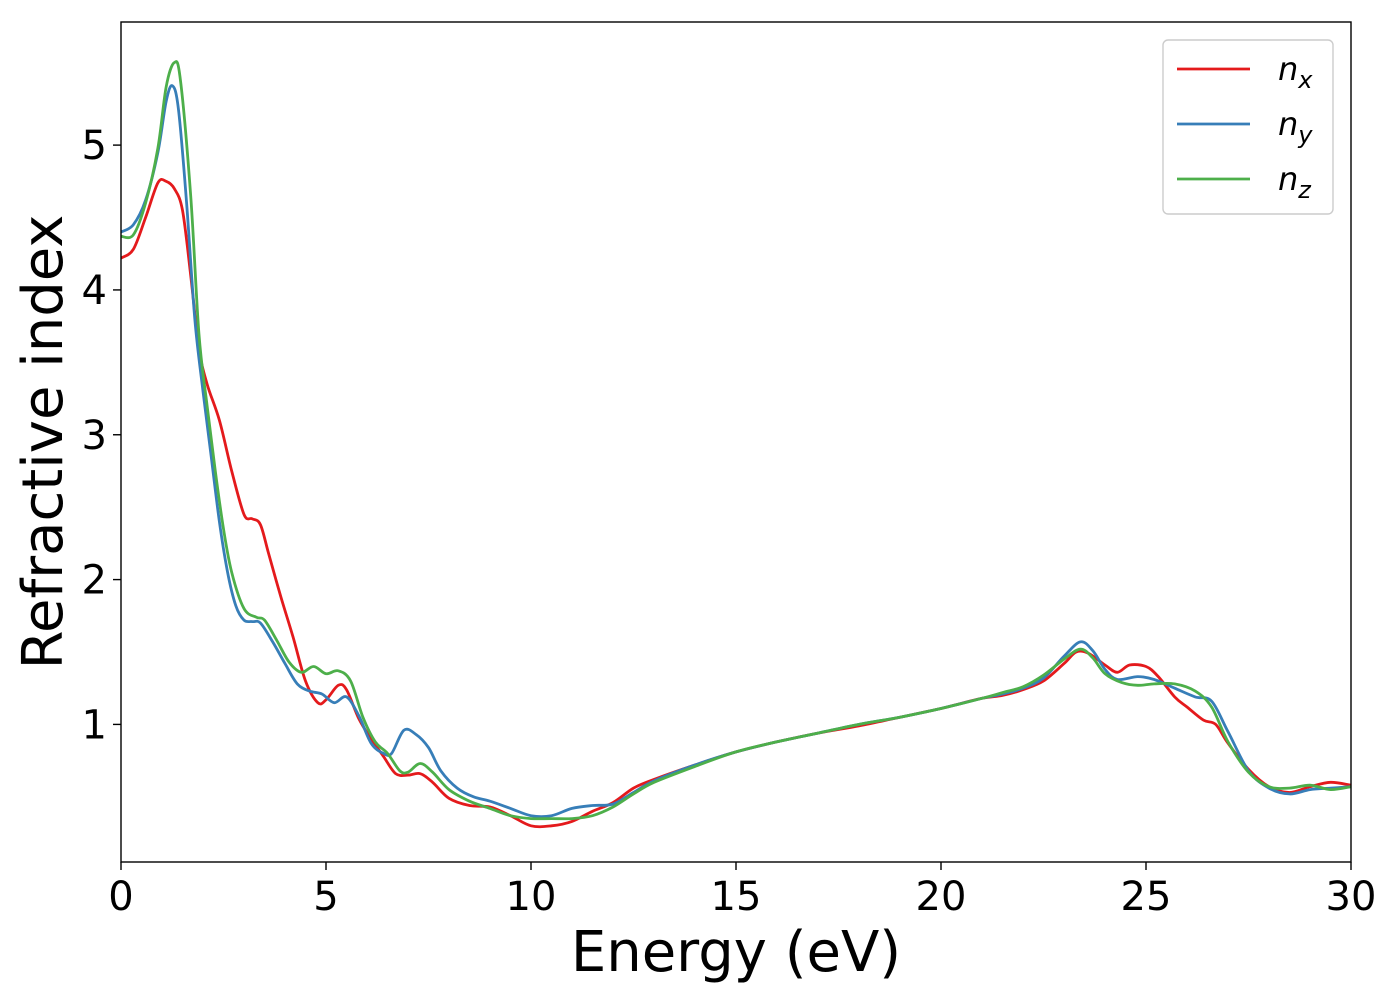 This screenshot has width=1400, height=1000. Describe the element at coordinates (94, 291) in the screenshot. I see `y-tick-label: 4` at that location.